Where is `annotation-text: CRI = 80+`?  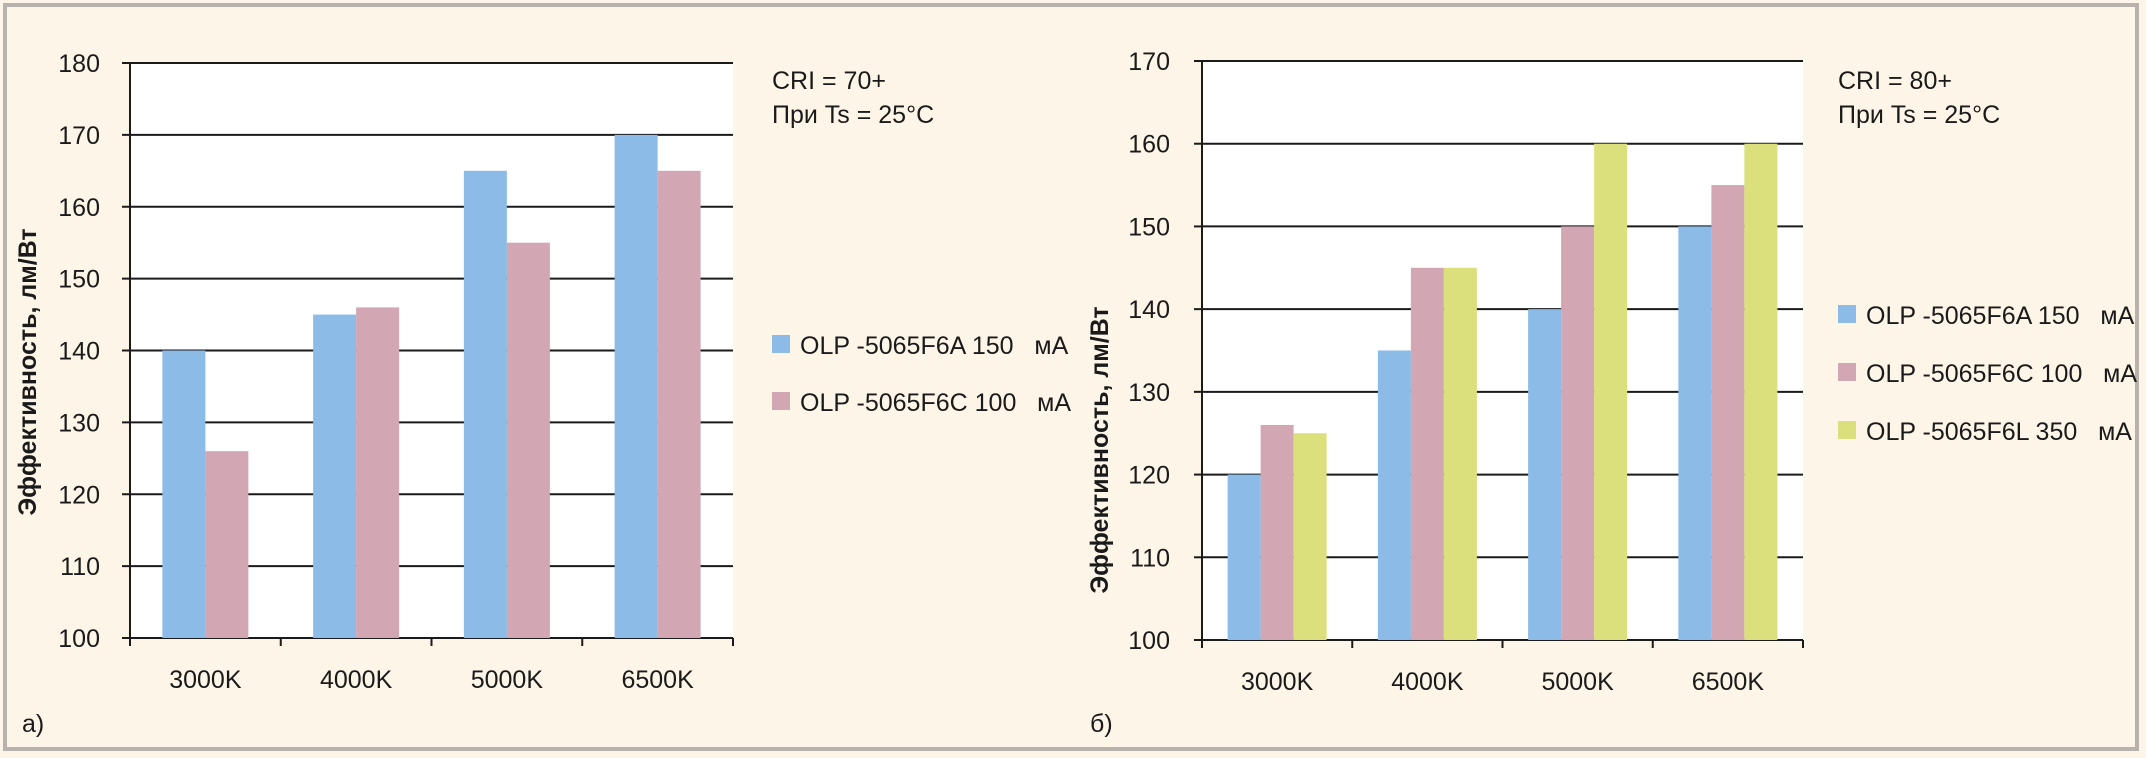
annotation-text: CRI = 80+ is located at coordinates (1895, 81).